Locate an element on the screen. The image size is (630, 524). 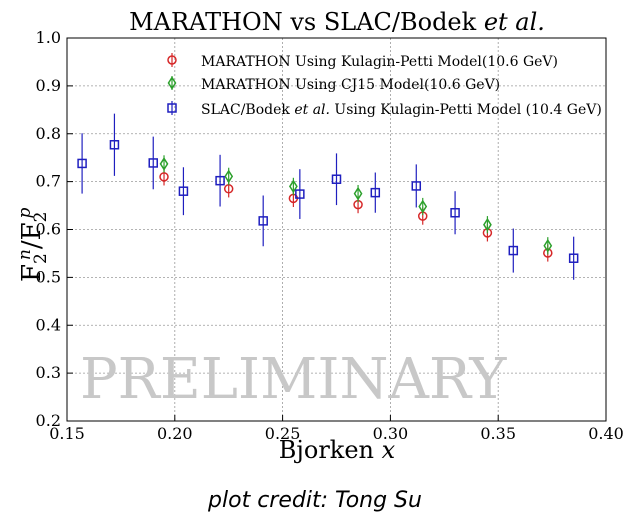
y-label-slash: / is located at coordinates (32, 244).